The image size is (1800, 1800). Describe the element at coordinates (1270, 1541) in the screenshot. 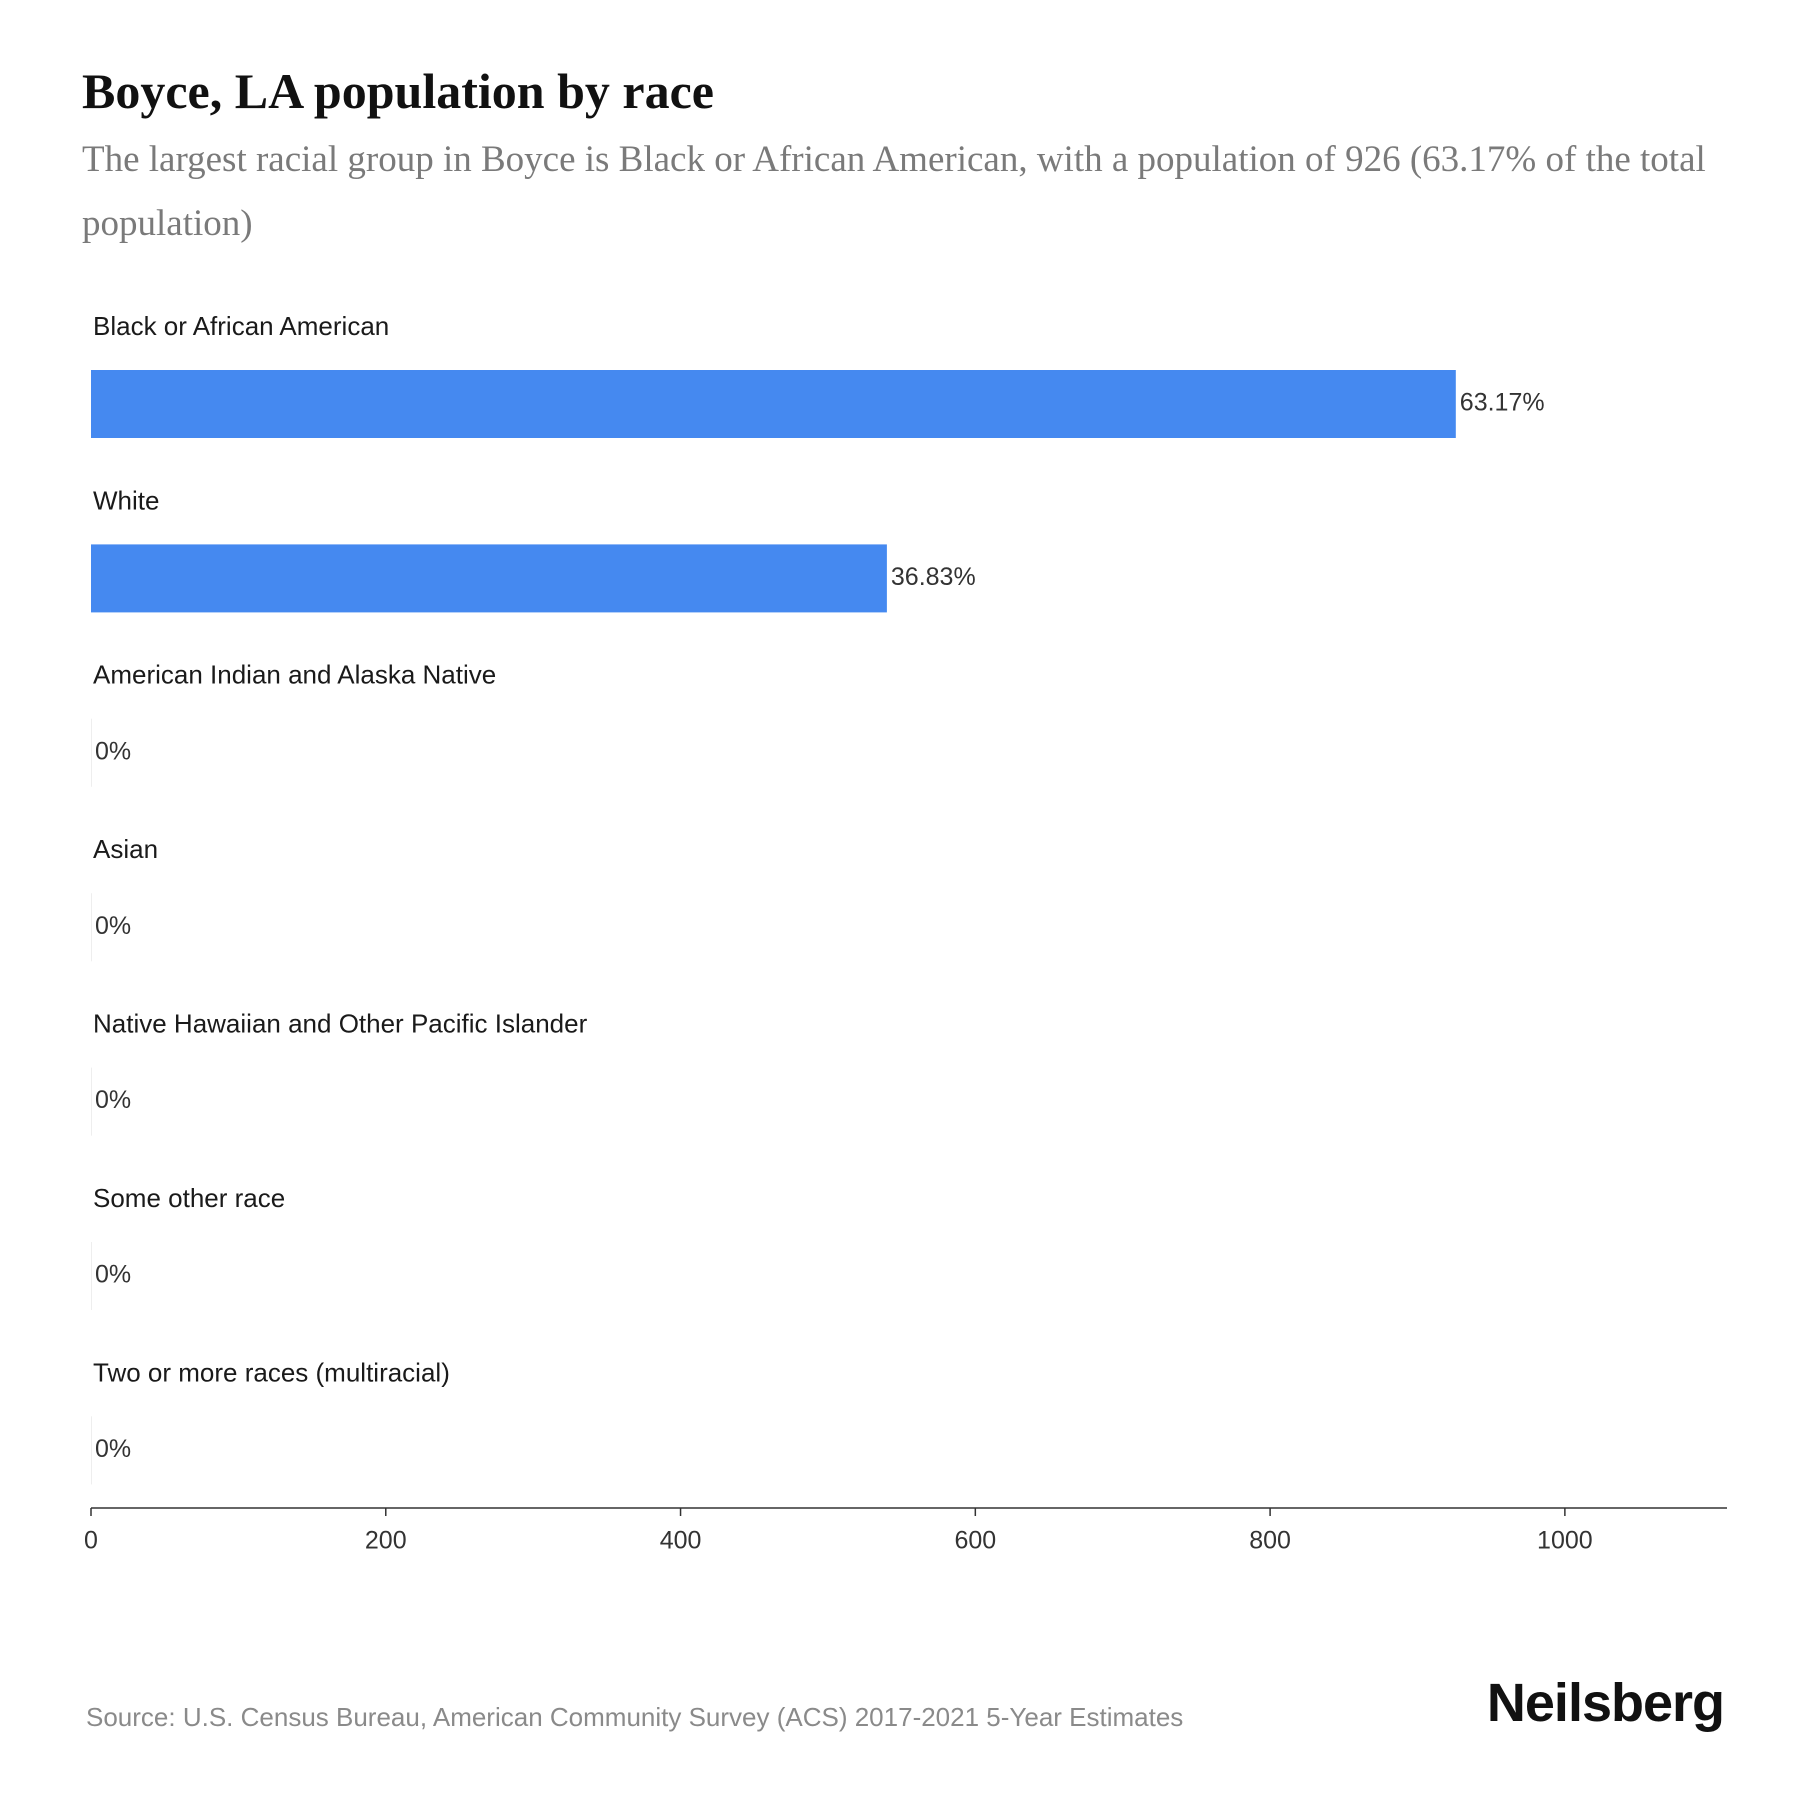

I see `x-tick-label: 800` at that location.